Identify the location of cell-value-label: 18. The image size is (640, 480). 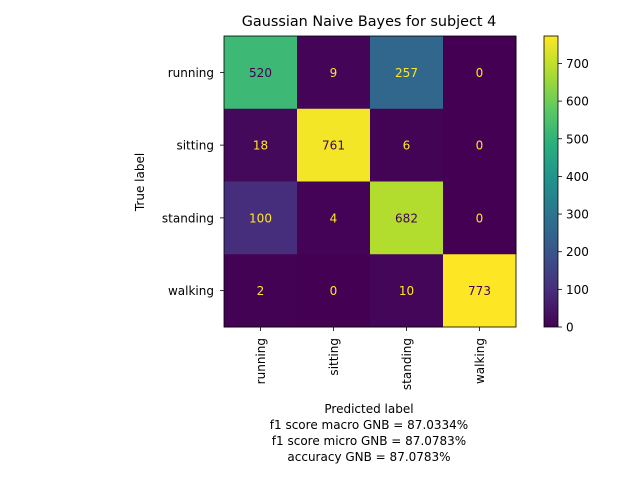
(260, 146).